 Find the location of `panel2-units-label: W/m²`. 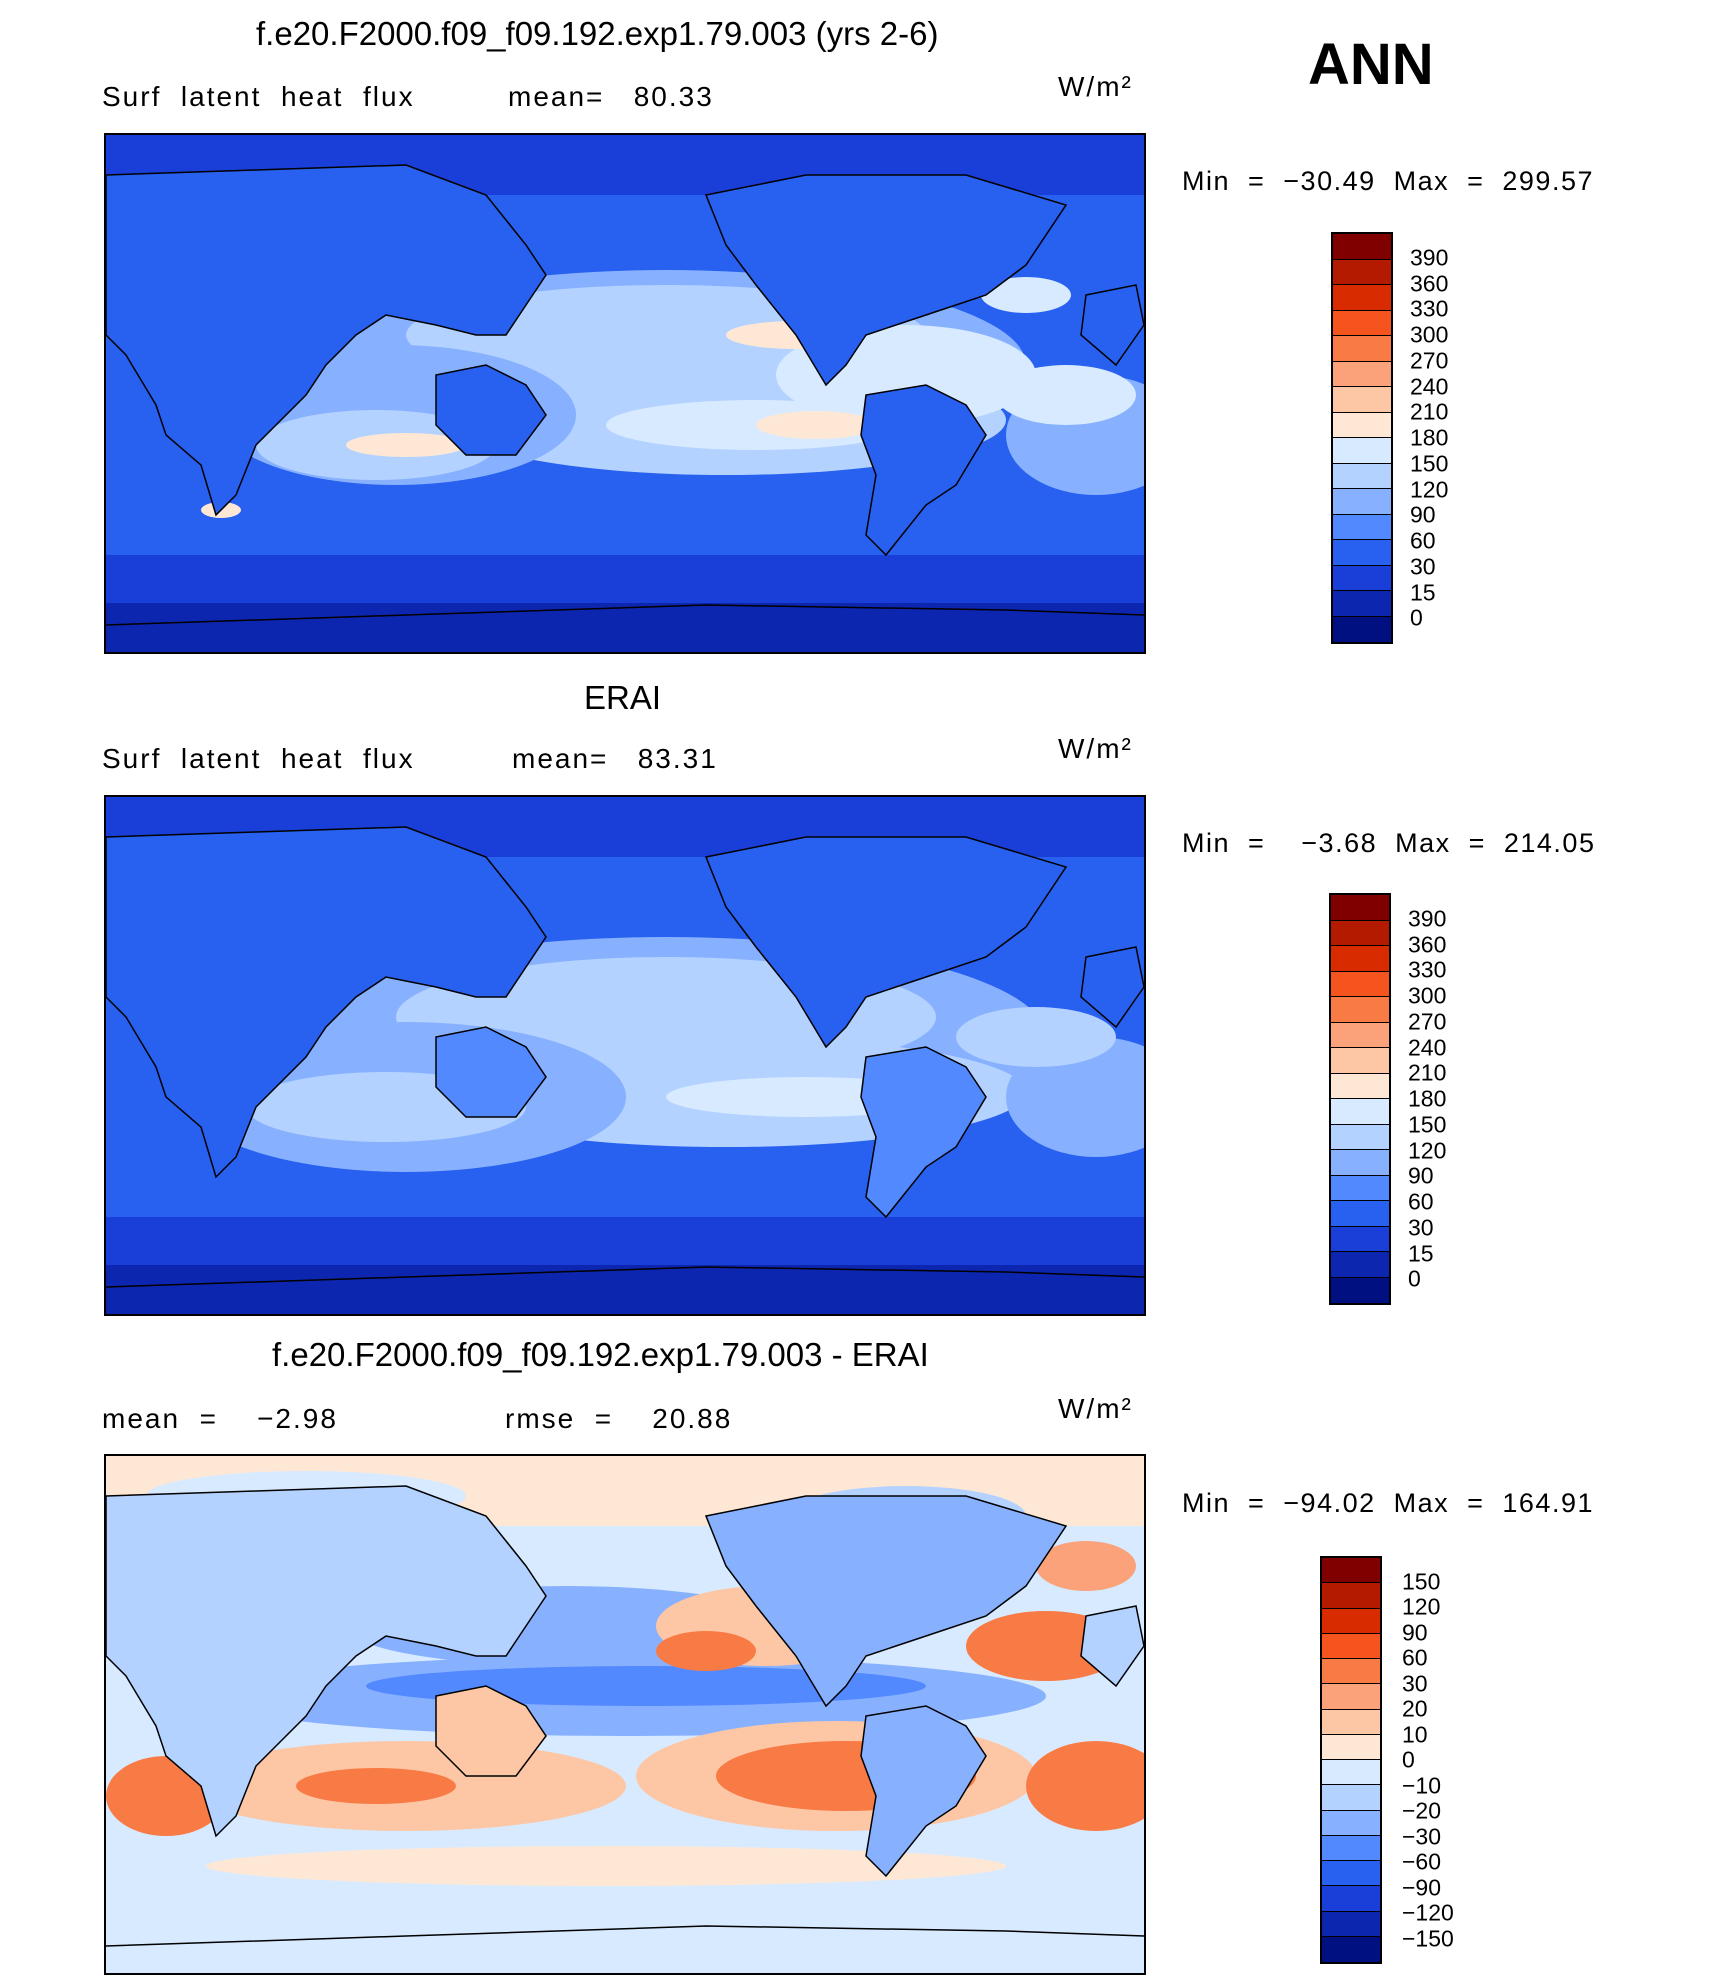

panel2-units-label: W/m² is located at coordinates (1095, 748).